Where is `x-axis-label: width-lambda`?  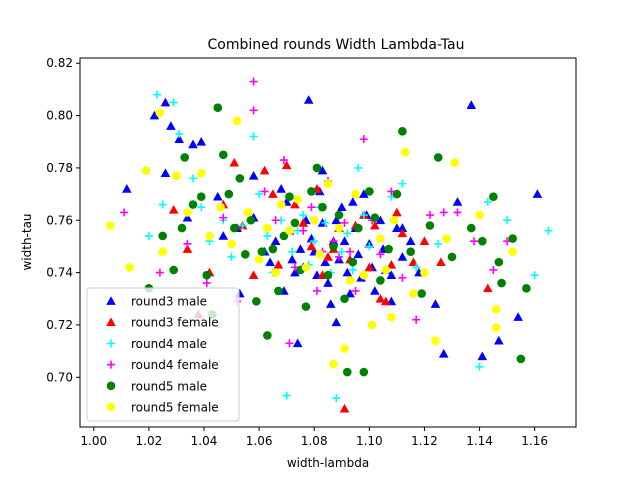
x-axis-label: width-lambda is located at coordinates (328, 463).